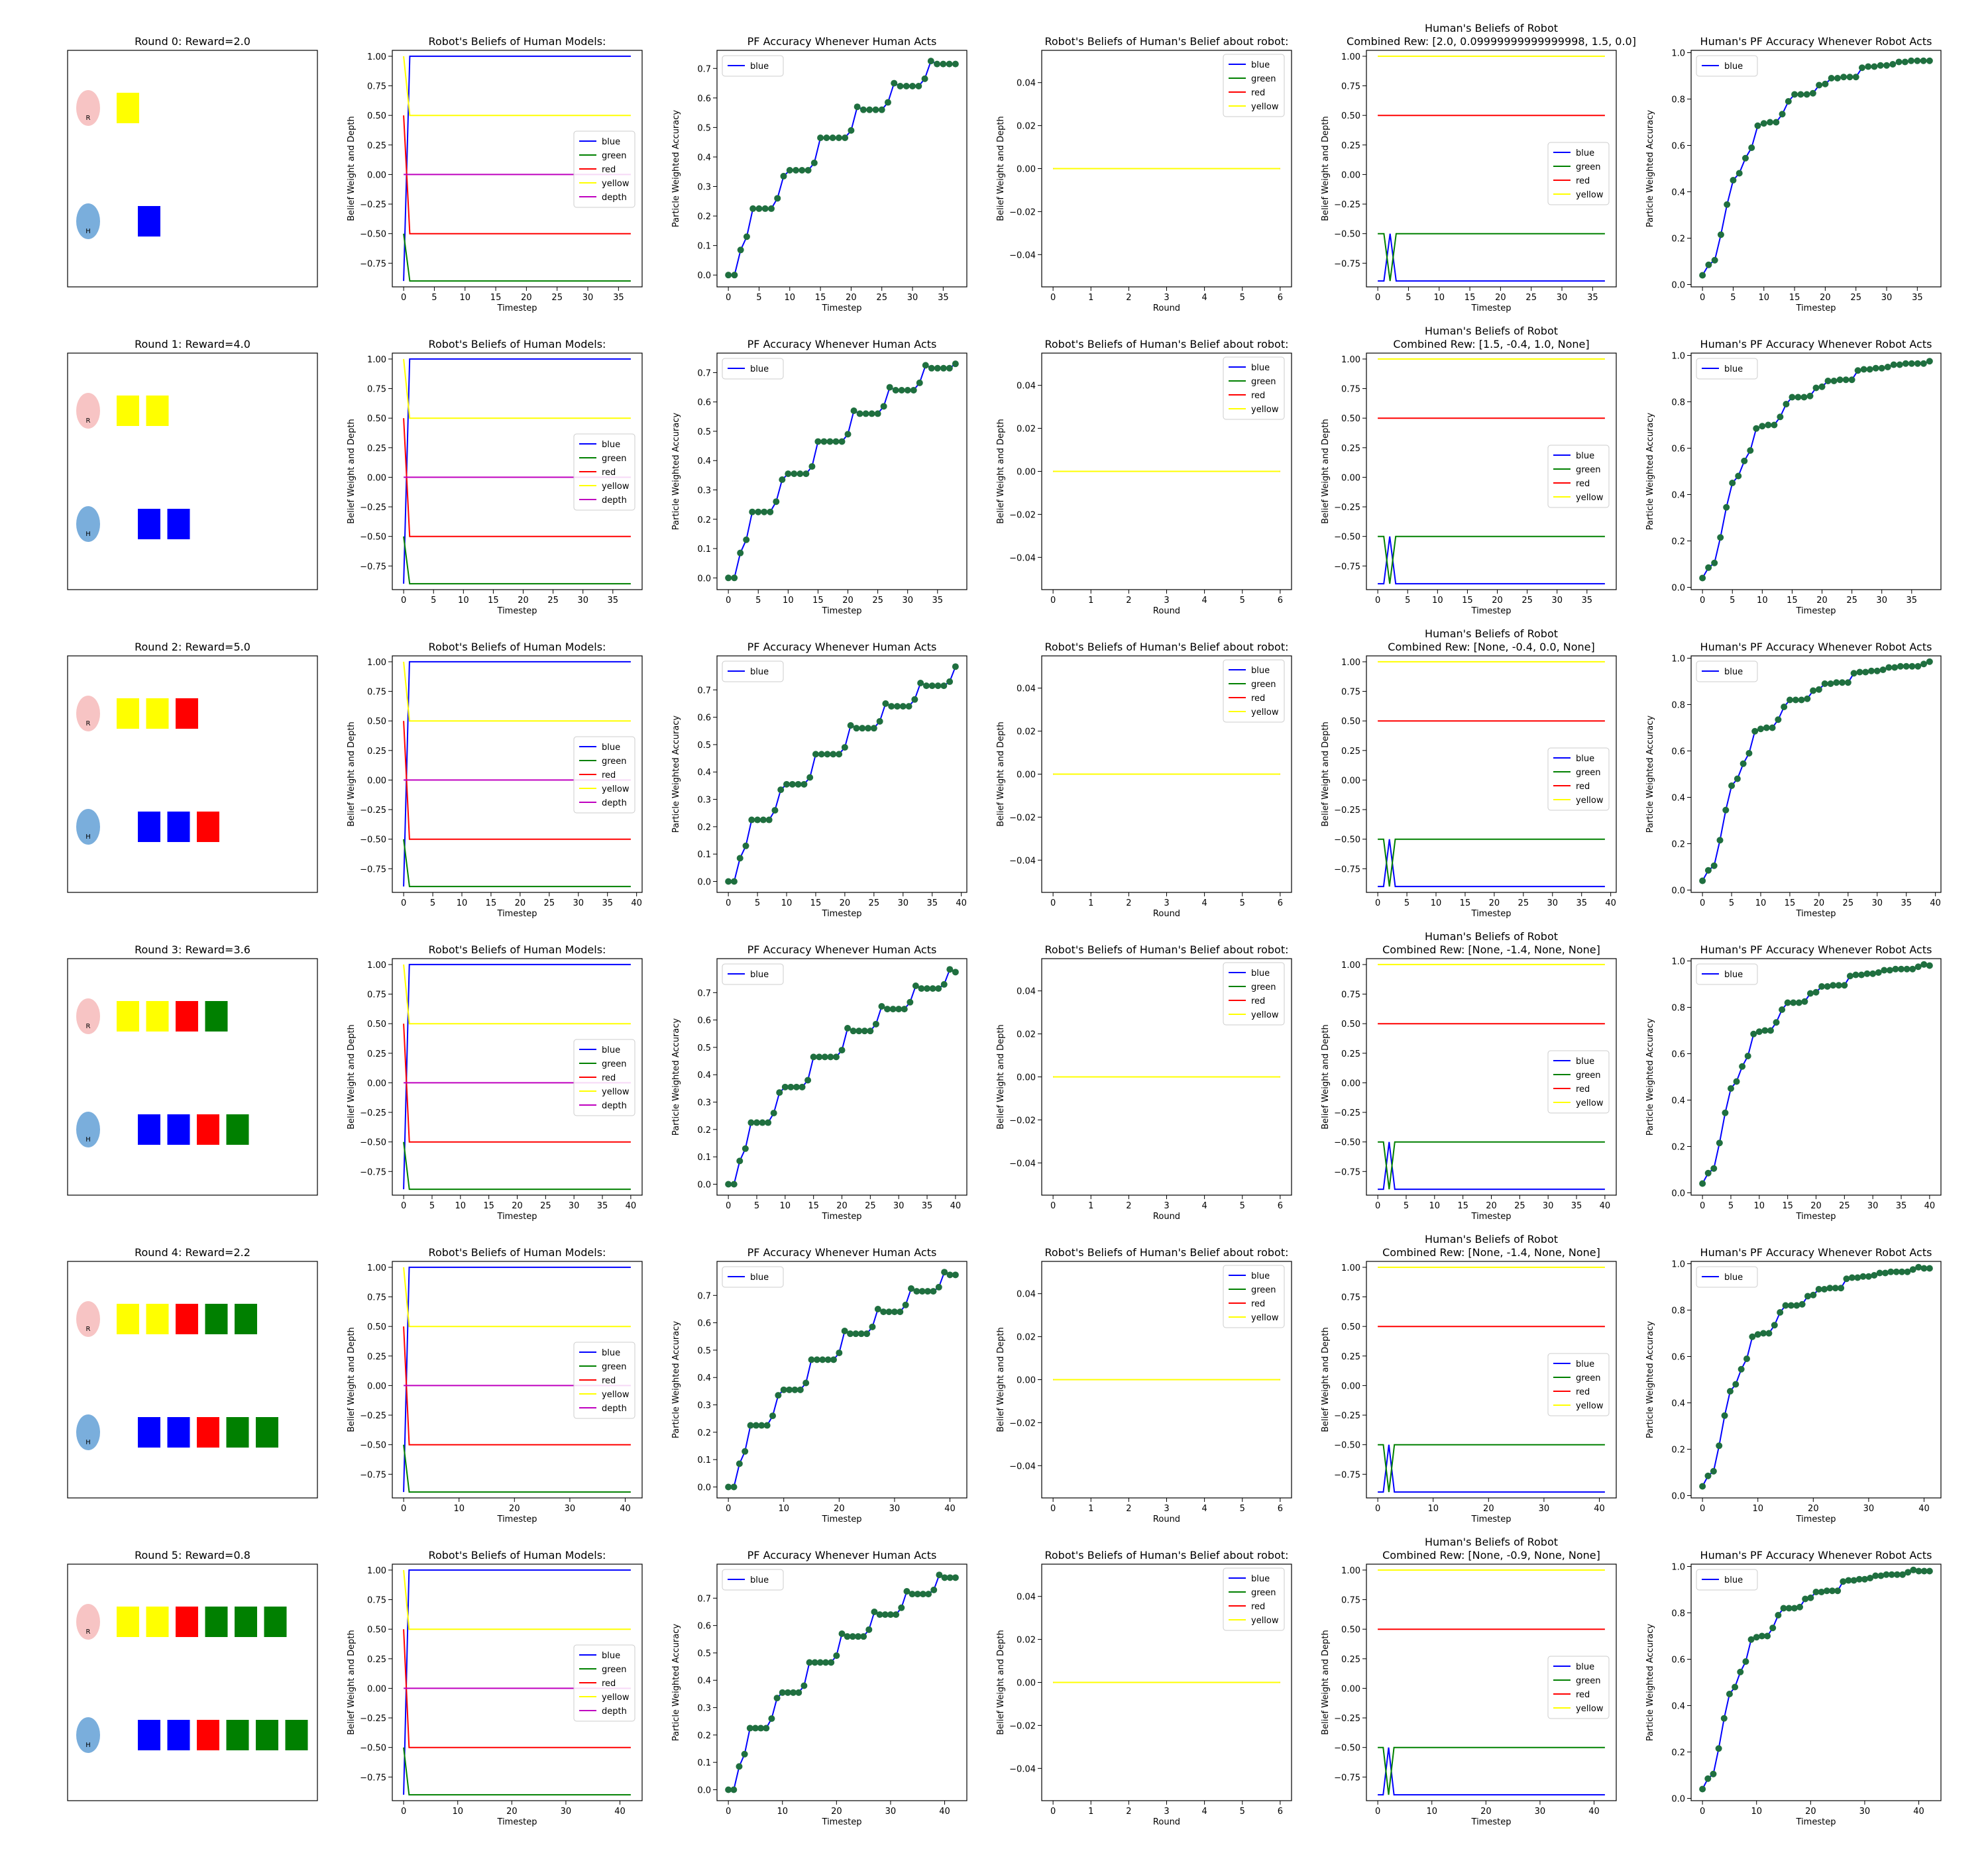 The image size is (1988, 1855). What do you see at coordinates (517, 1822) in the screenshot?
I see `belief-human-xlabel: Timestep` at bounding box center [517, 1822].